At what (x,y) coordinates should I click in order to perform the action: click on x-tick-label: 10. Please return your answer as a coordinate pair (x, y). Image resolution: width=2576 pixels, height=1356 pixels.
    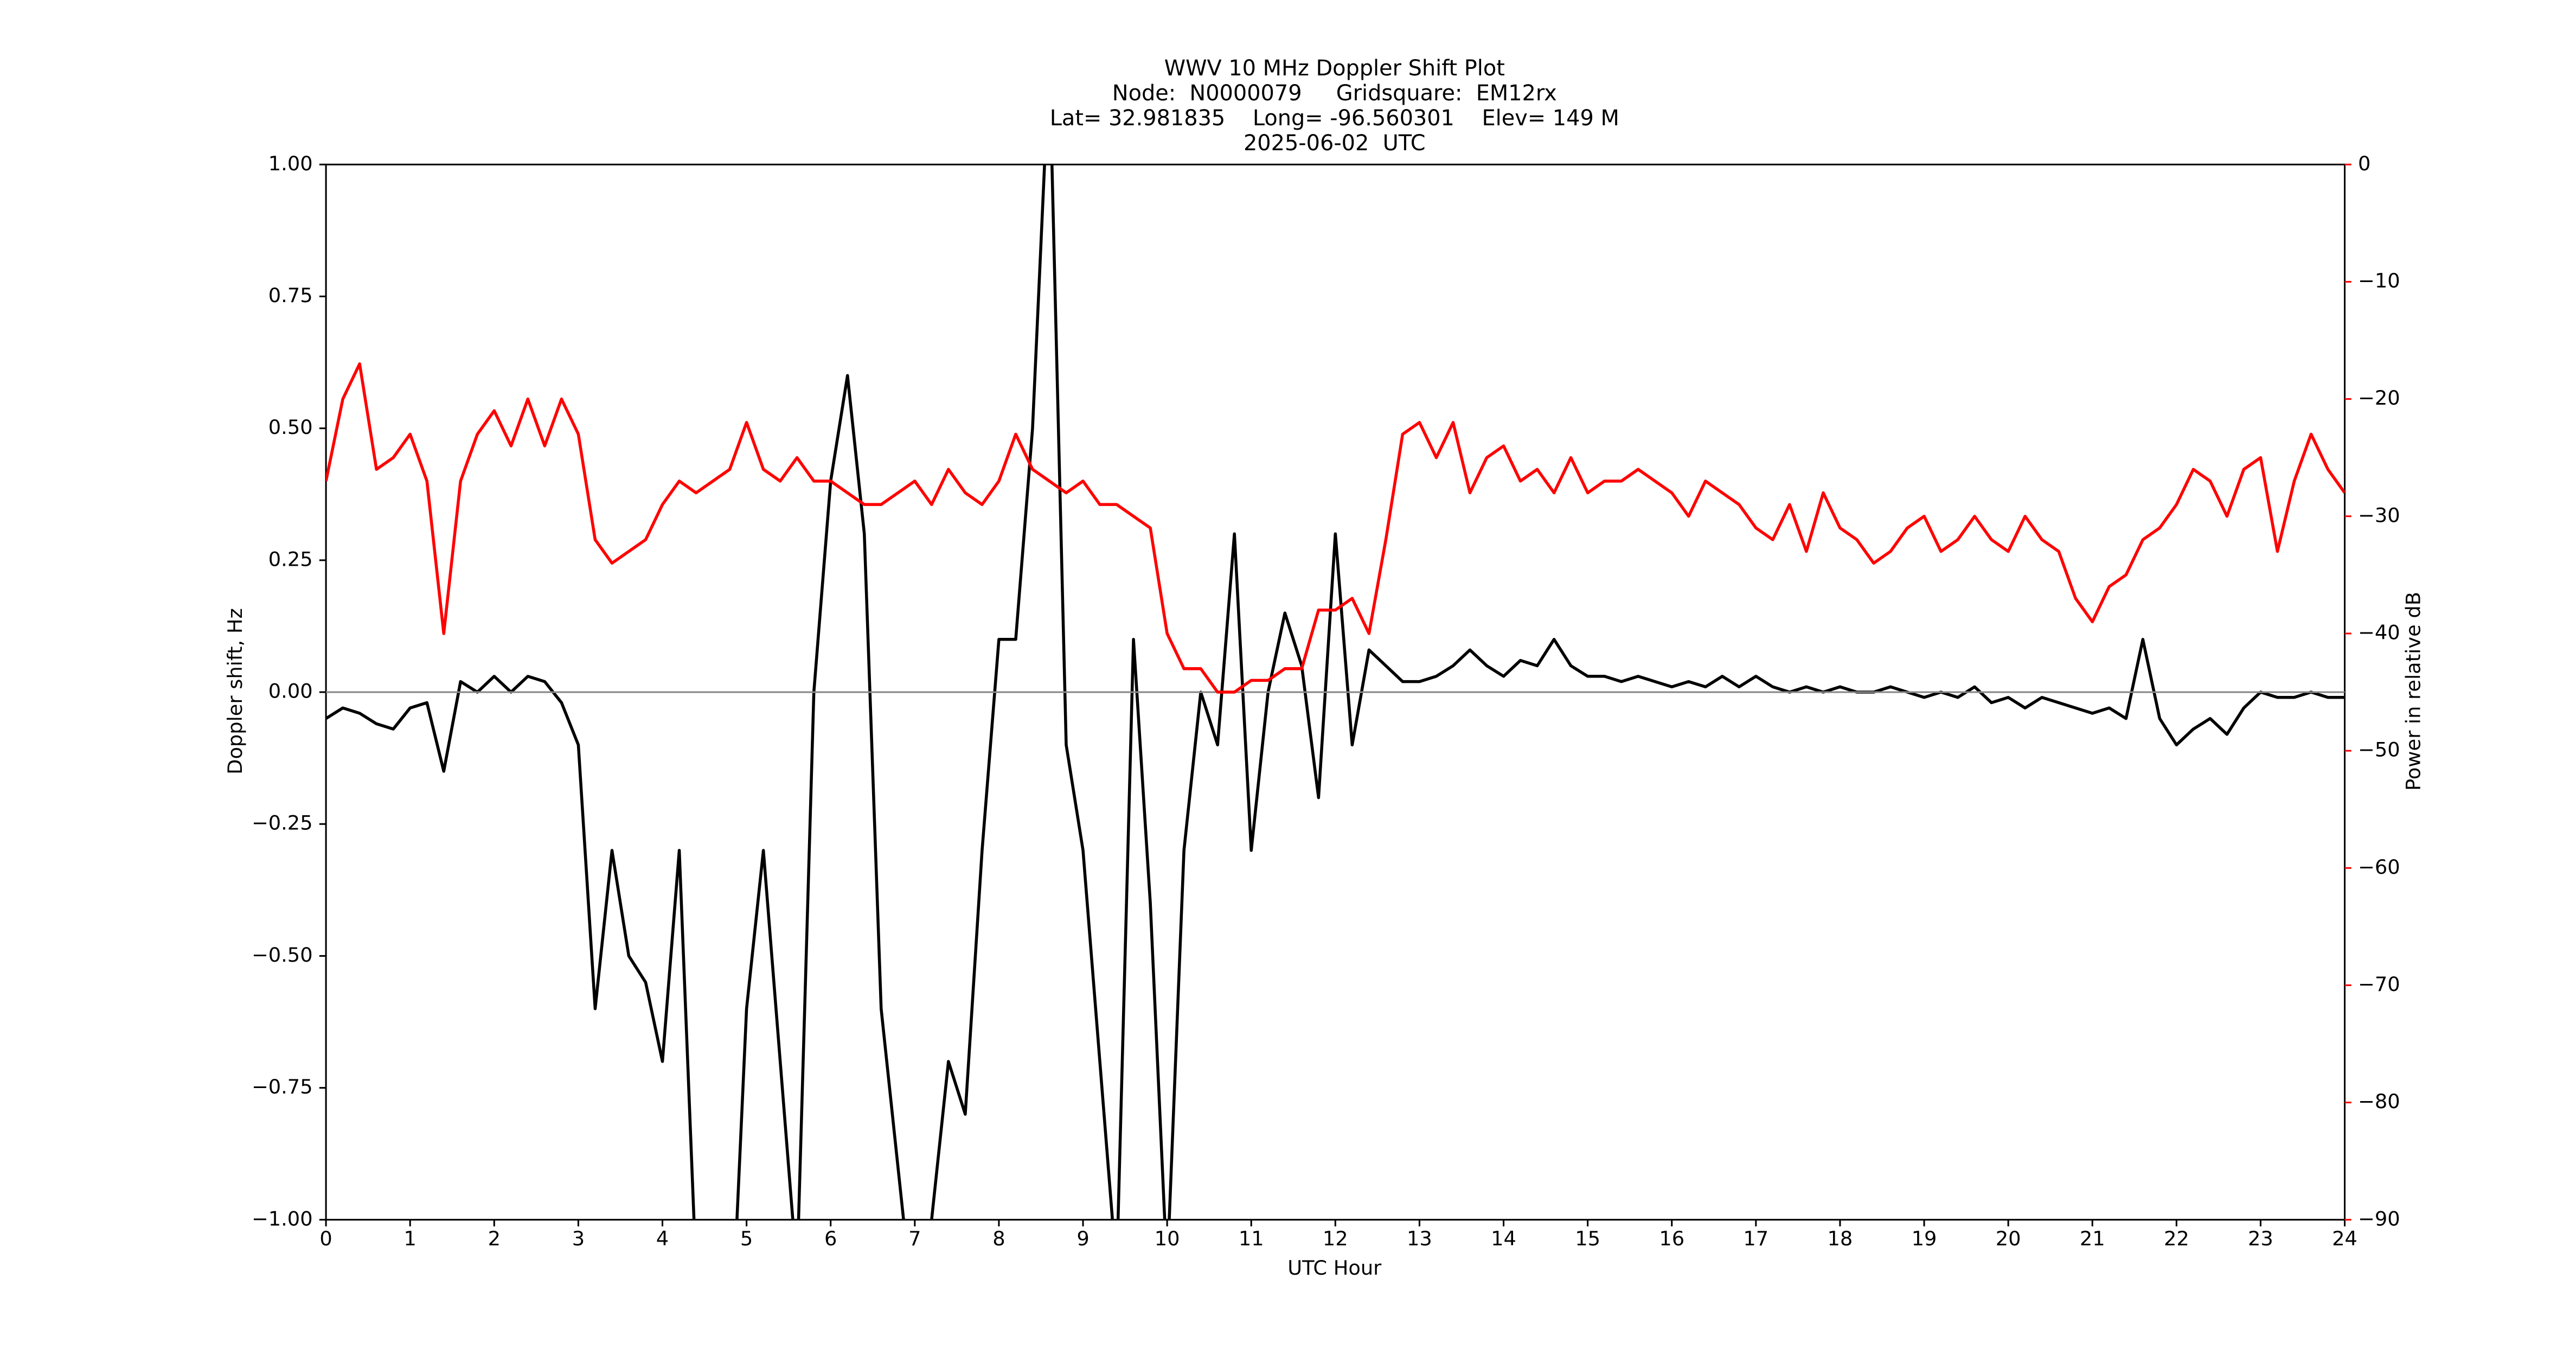
    Looking at the image, I should click on (1167, 1238).